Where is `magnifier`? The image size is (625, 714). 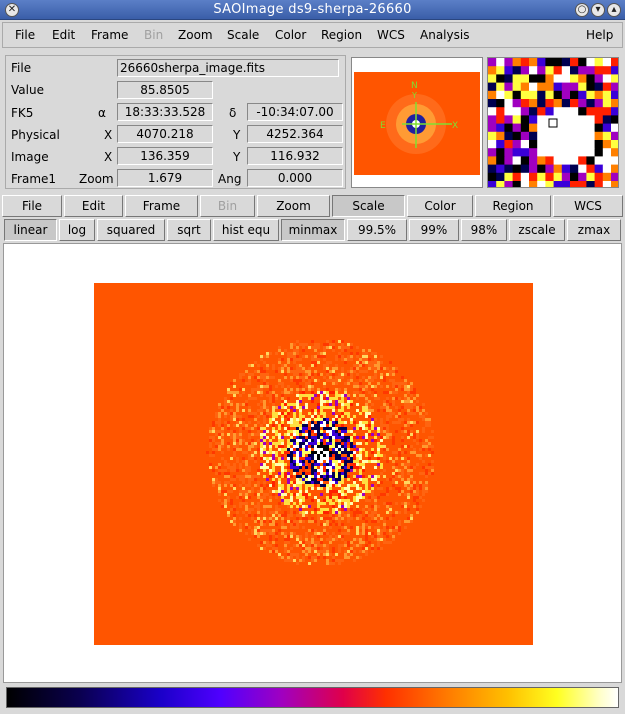
magnifier is located at coordinates (553, 122).